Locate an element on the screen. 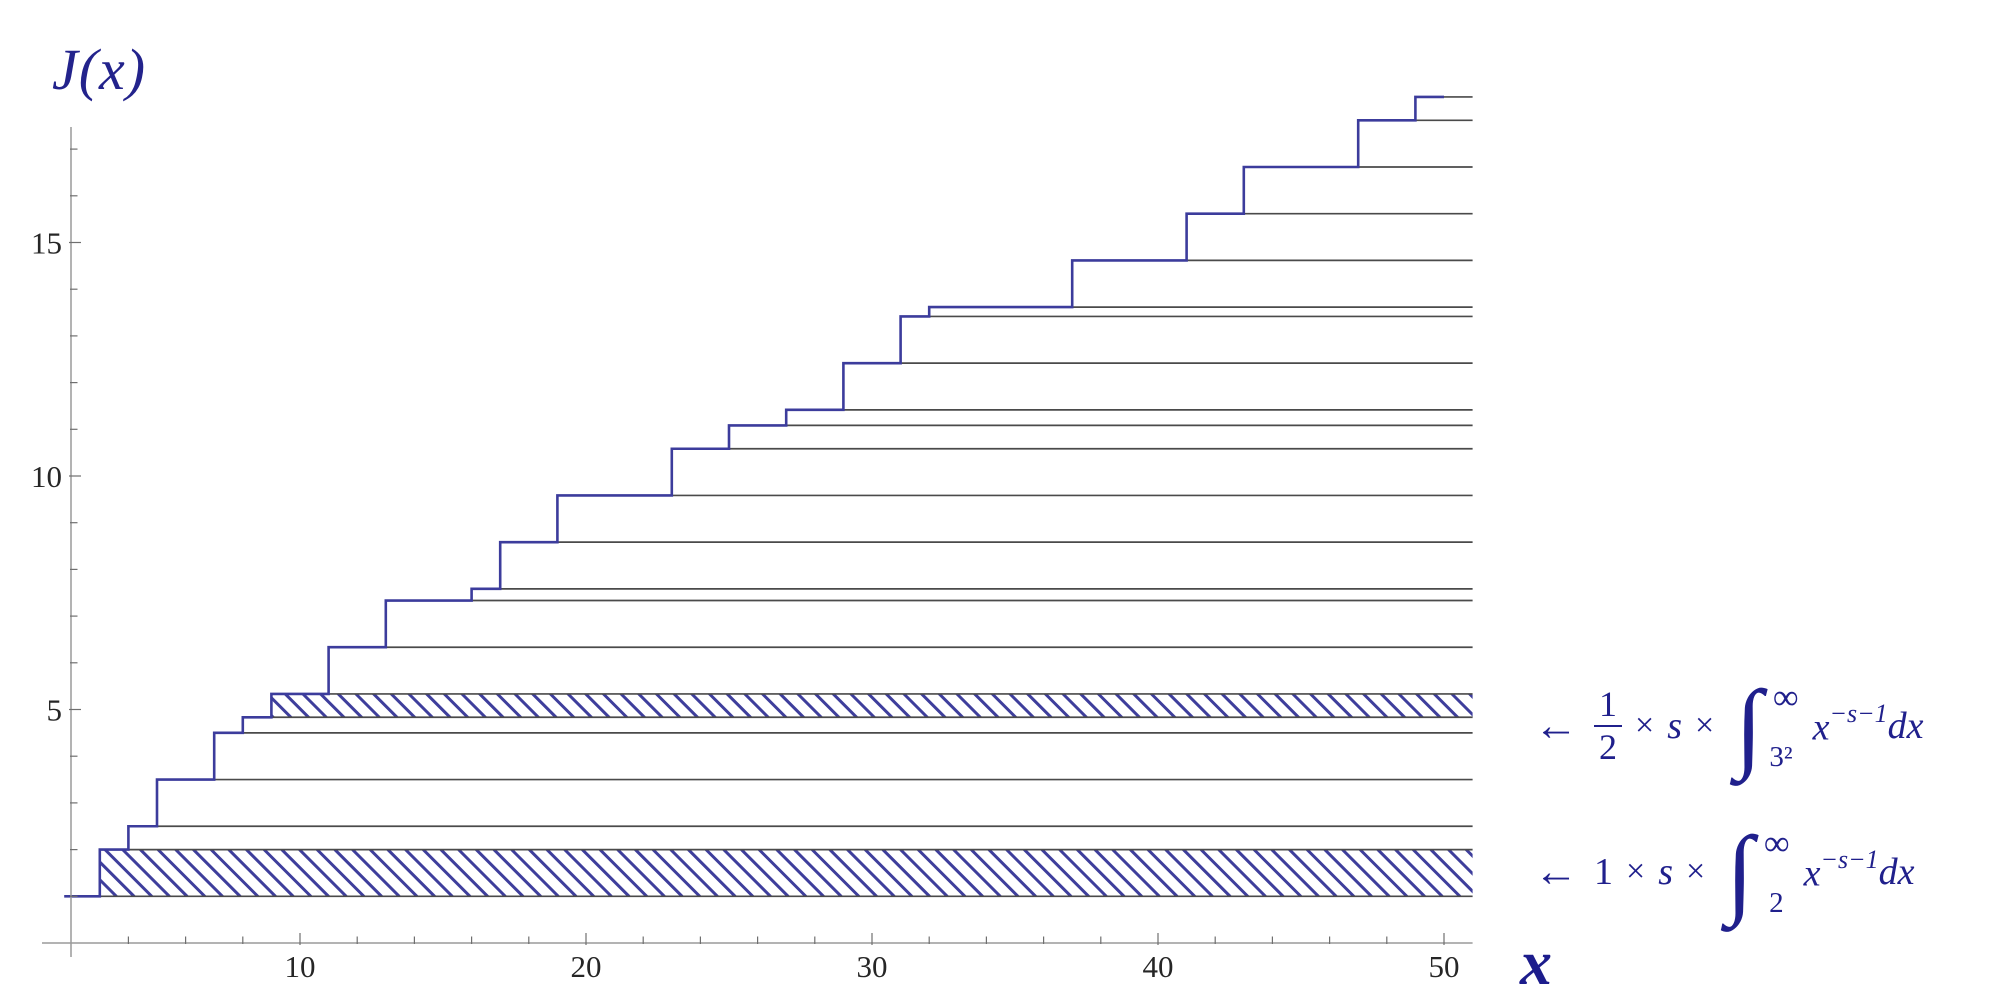 Image resolution: width=2000 pixels, height=1007 pixels. y-axis-title: J(x) is located at coordinates (99, 69).